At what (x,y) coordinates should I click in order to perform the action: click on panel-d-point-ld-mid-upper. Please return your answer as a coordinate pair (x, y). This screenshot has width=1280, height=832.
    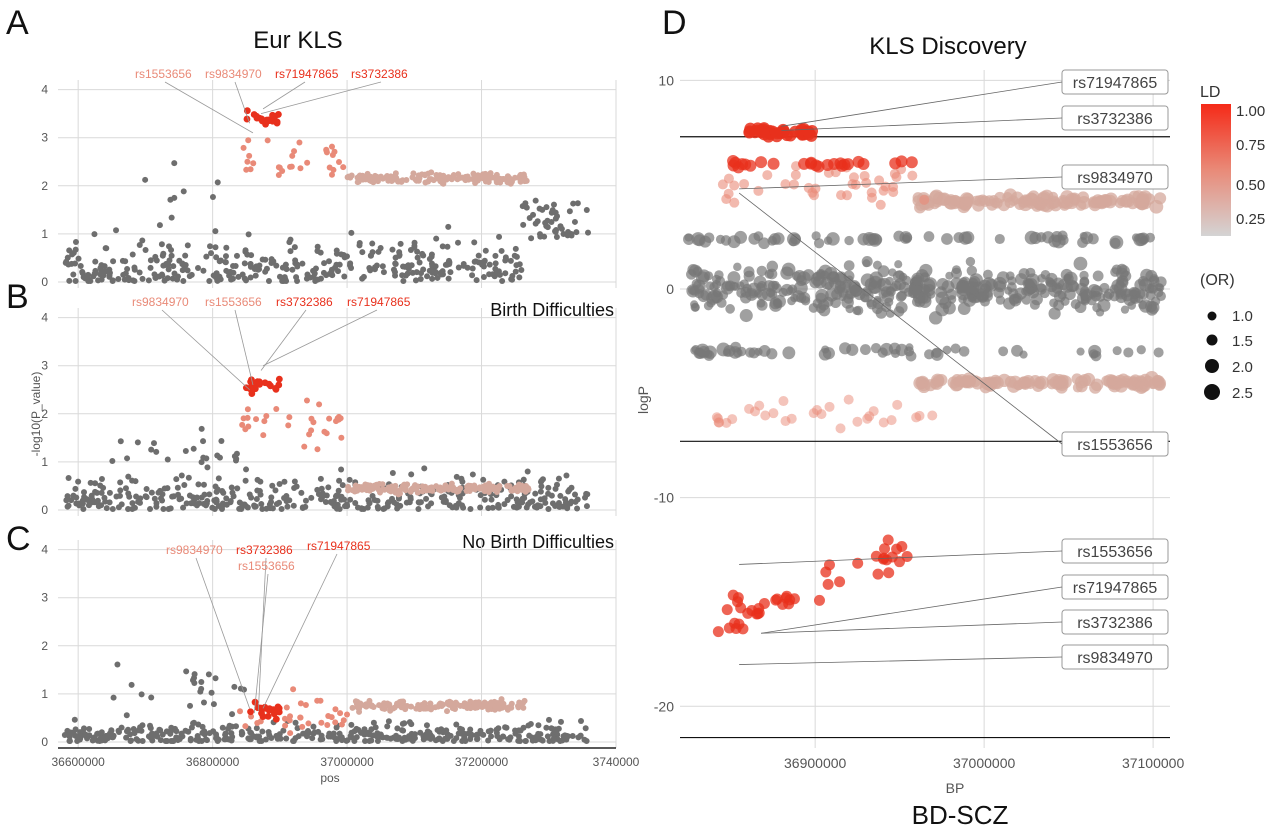
    Looking at the image, I should click on (896, 177).